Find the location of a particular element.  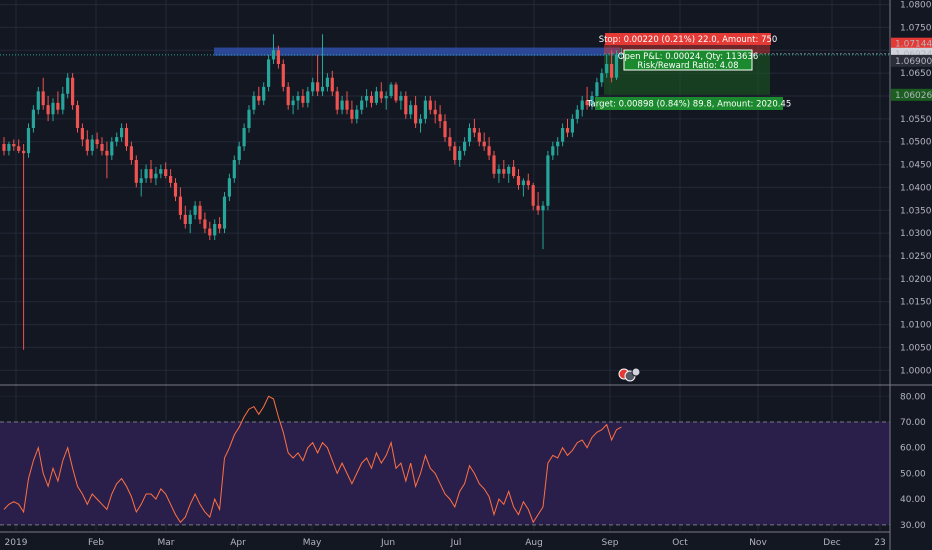

stop-label-text: Stop: 0.00220 (0.21%) 22.0, Amount: 750 is located at coordinates (688, 40).